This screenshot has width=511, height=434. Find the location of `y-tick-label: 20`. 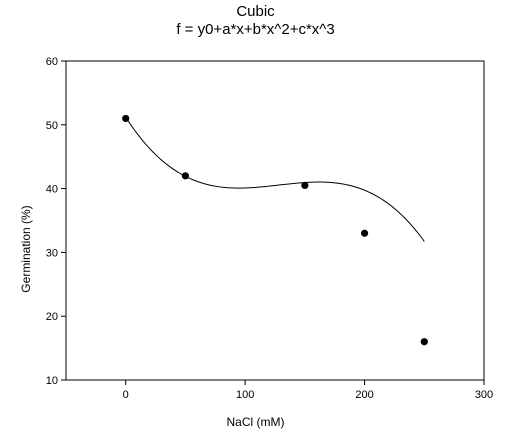

y-tick-label: 20 is located at coordinates (52, 317).